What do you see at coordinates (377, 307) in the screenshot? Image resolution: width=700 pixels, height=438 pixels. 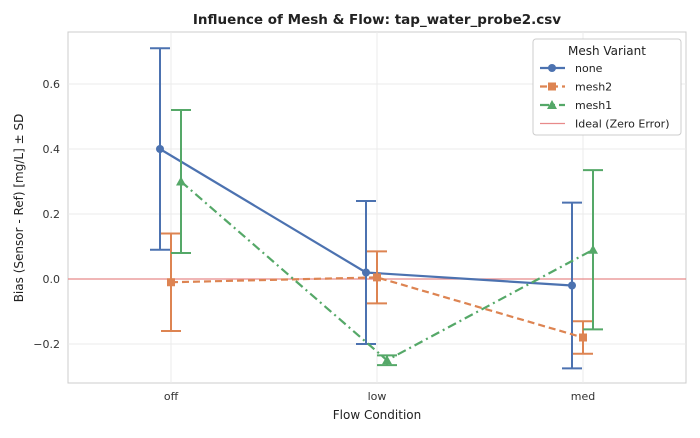 I see `series-line` at bounding box center [377, 307].